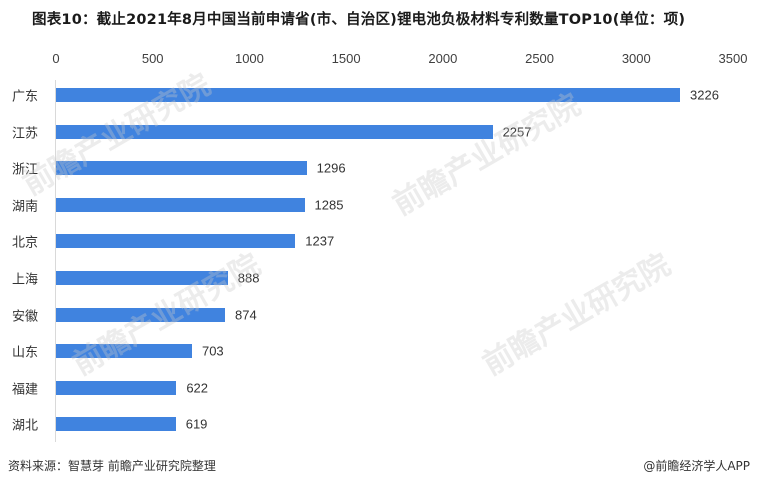  I want to click on category-label: 安徽, so click(25, 317).